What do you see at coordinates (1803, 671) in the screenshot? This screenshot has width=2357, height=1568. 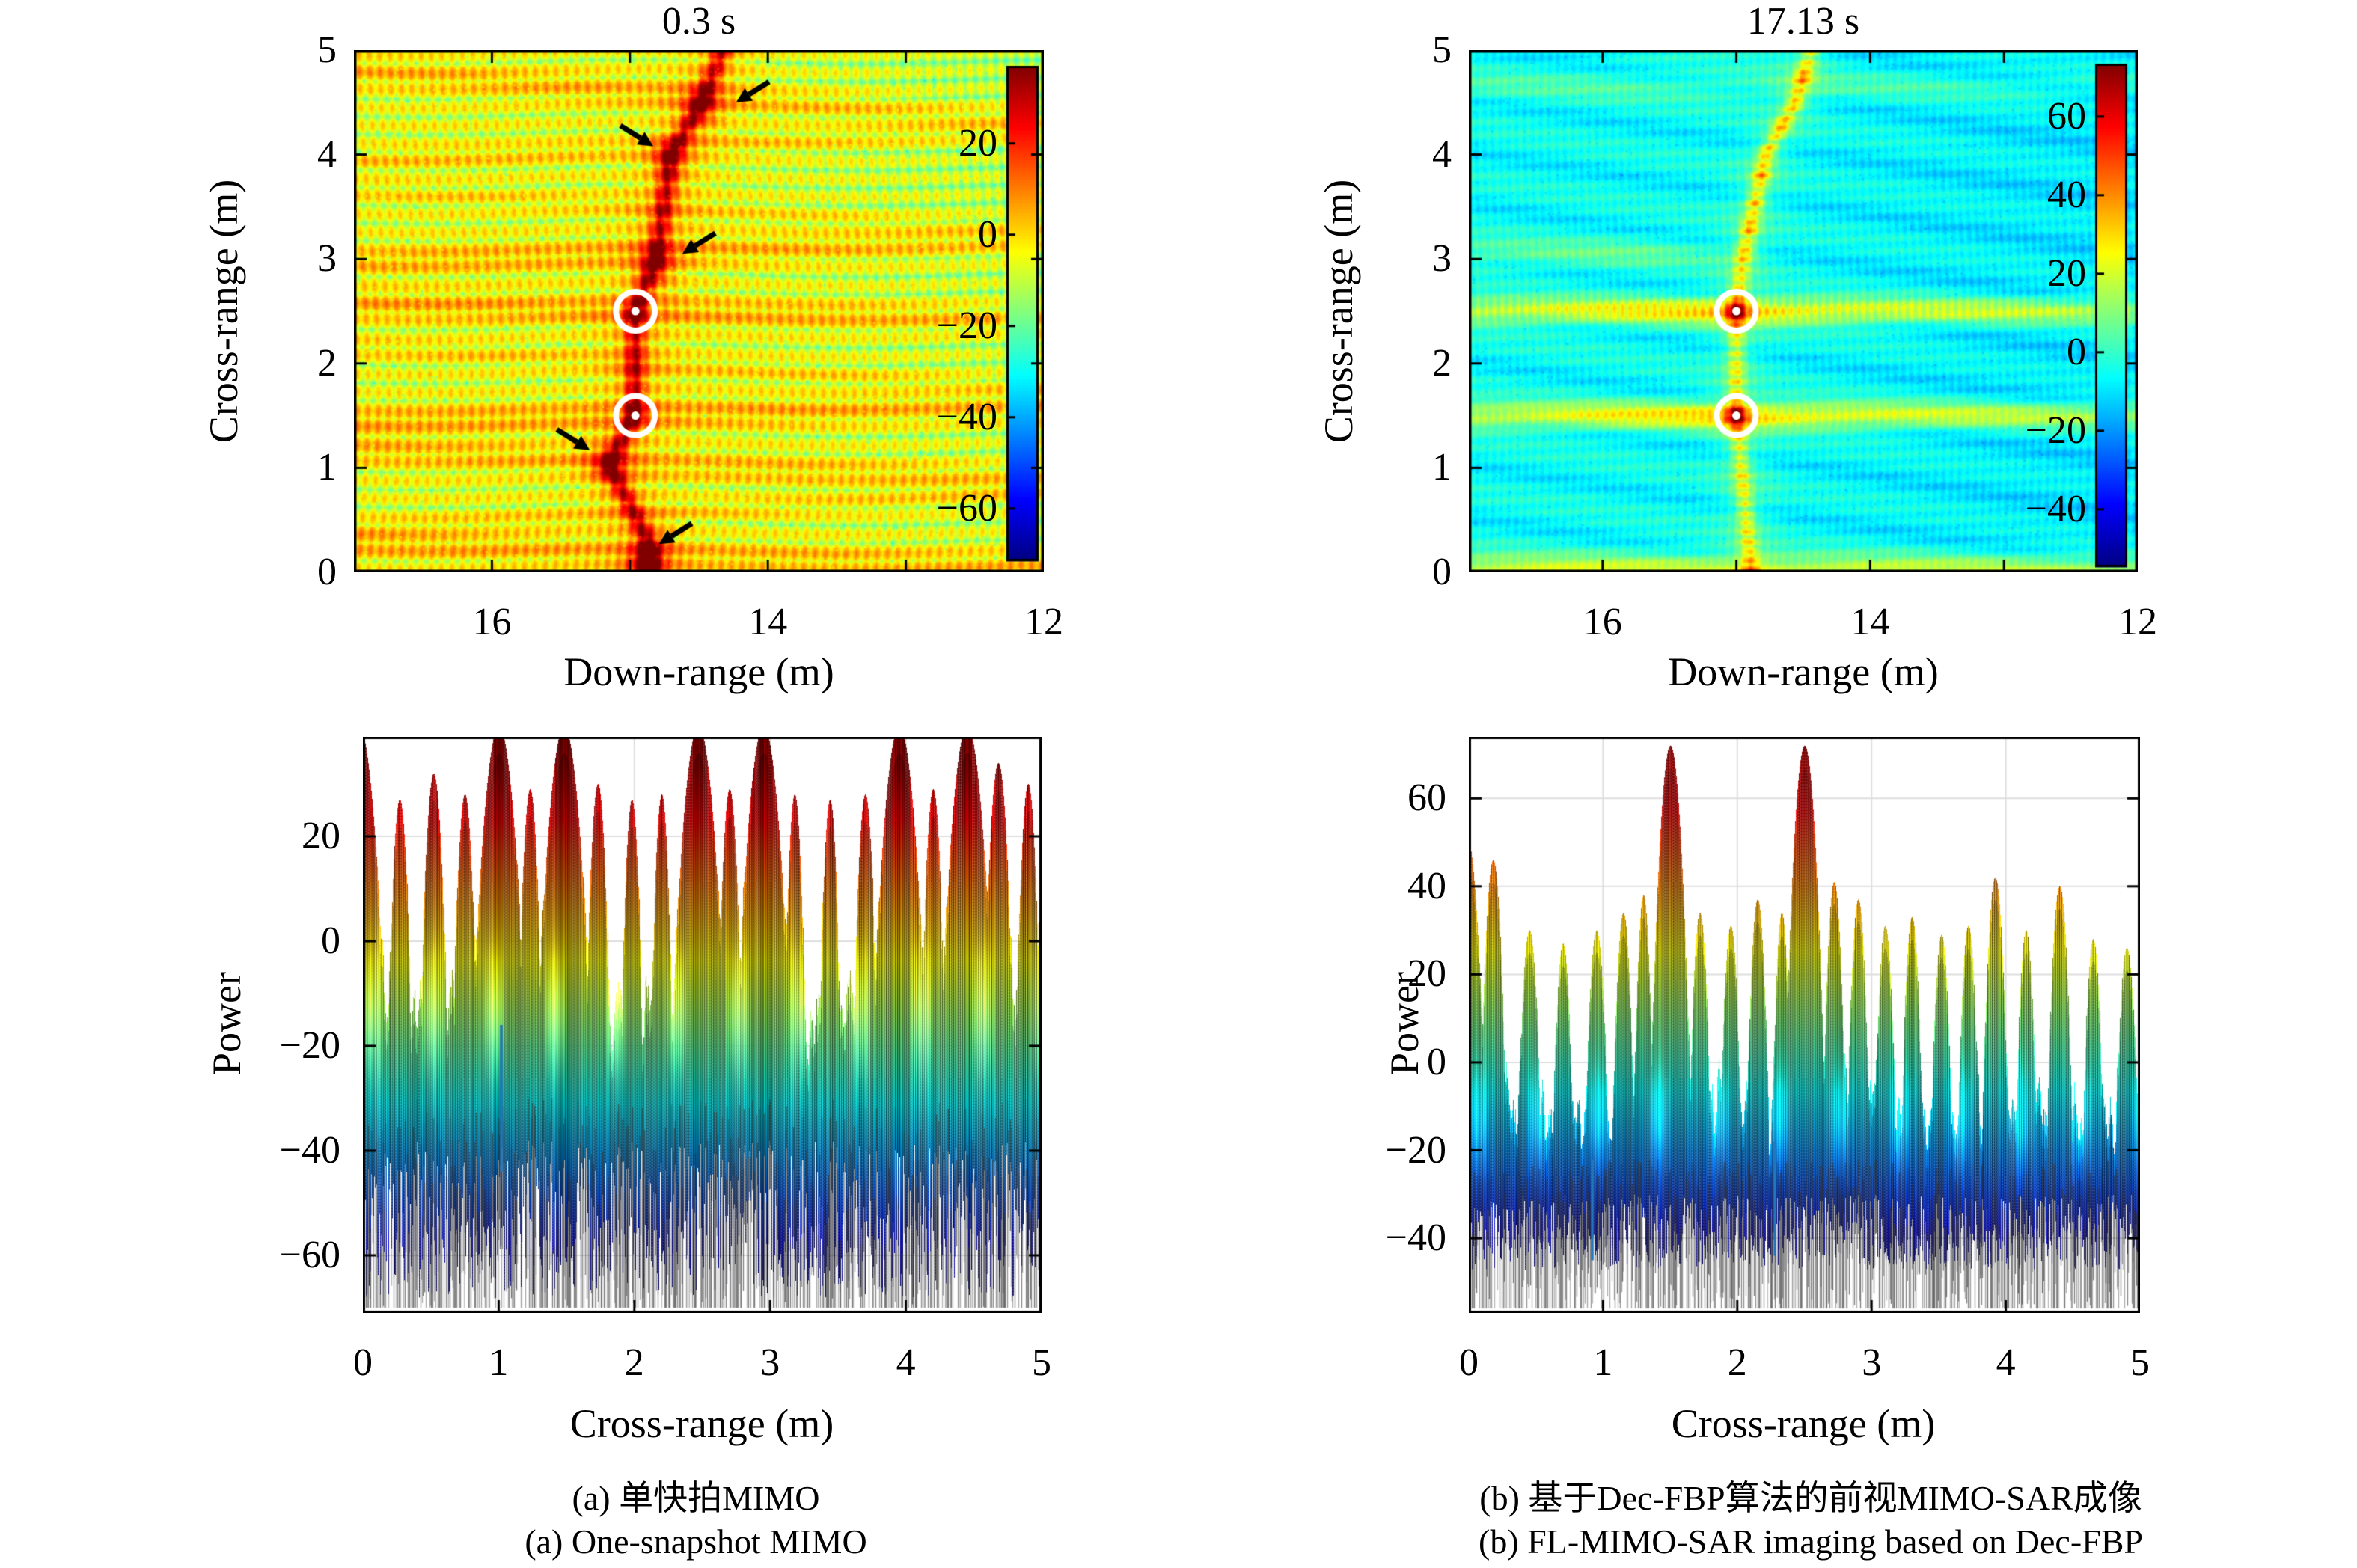 I see `panel-b-xlabel: Down-range (m)` at bounding box center [1803, 671].